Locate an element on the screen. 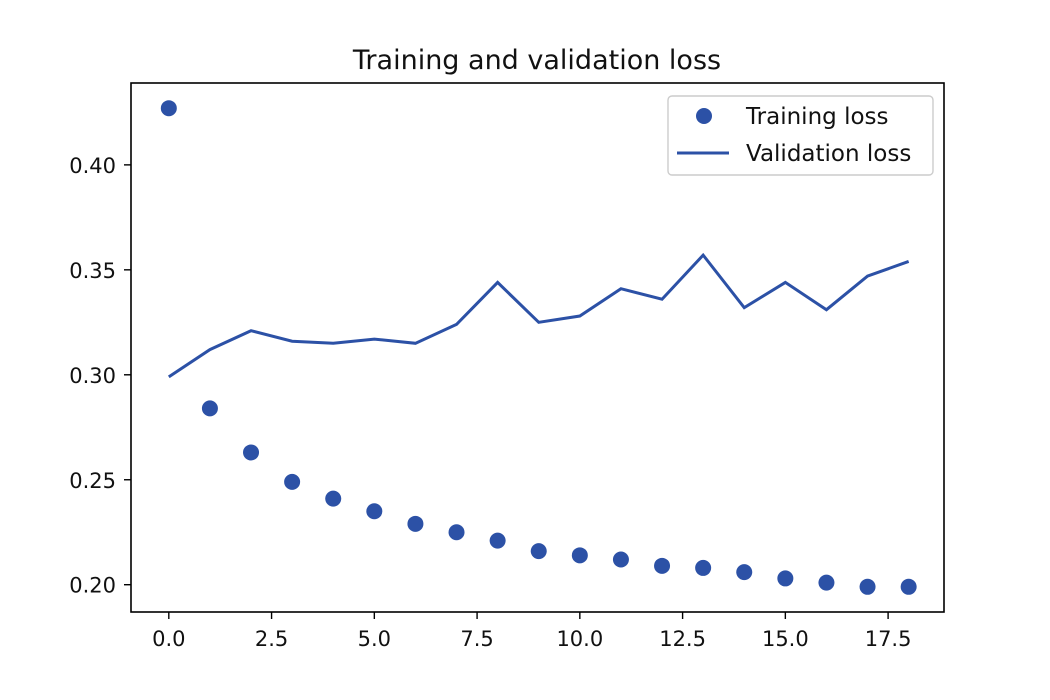  x-tick-label: 10.0 is located at coordinates (579, 639).